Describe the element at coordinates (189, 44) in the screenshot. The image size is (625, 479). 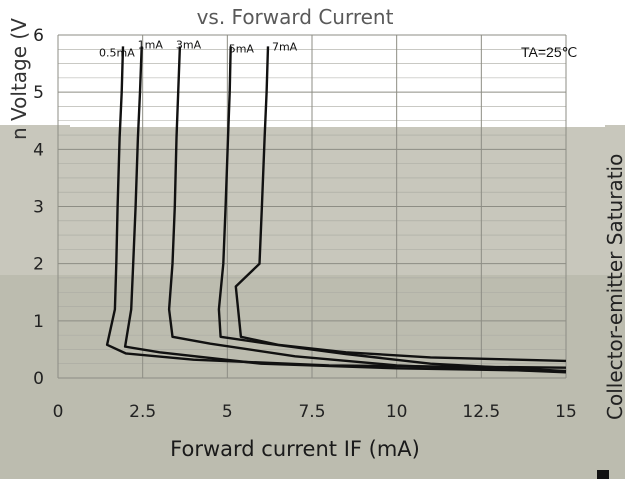
I see `series-label: 3mA` at that location.